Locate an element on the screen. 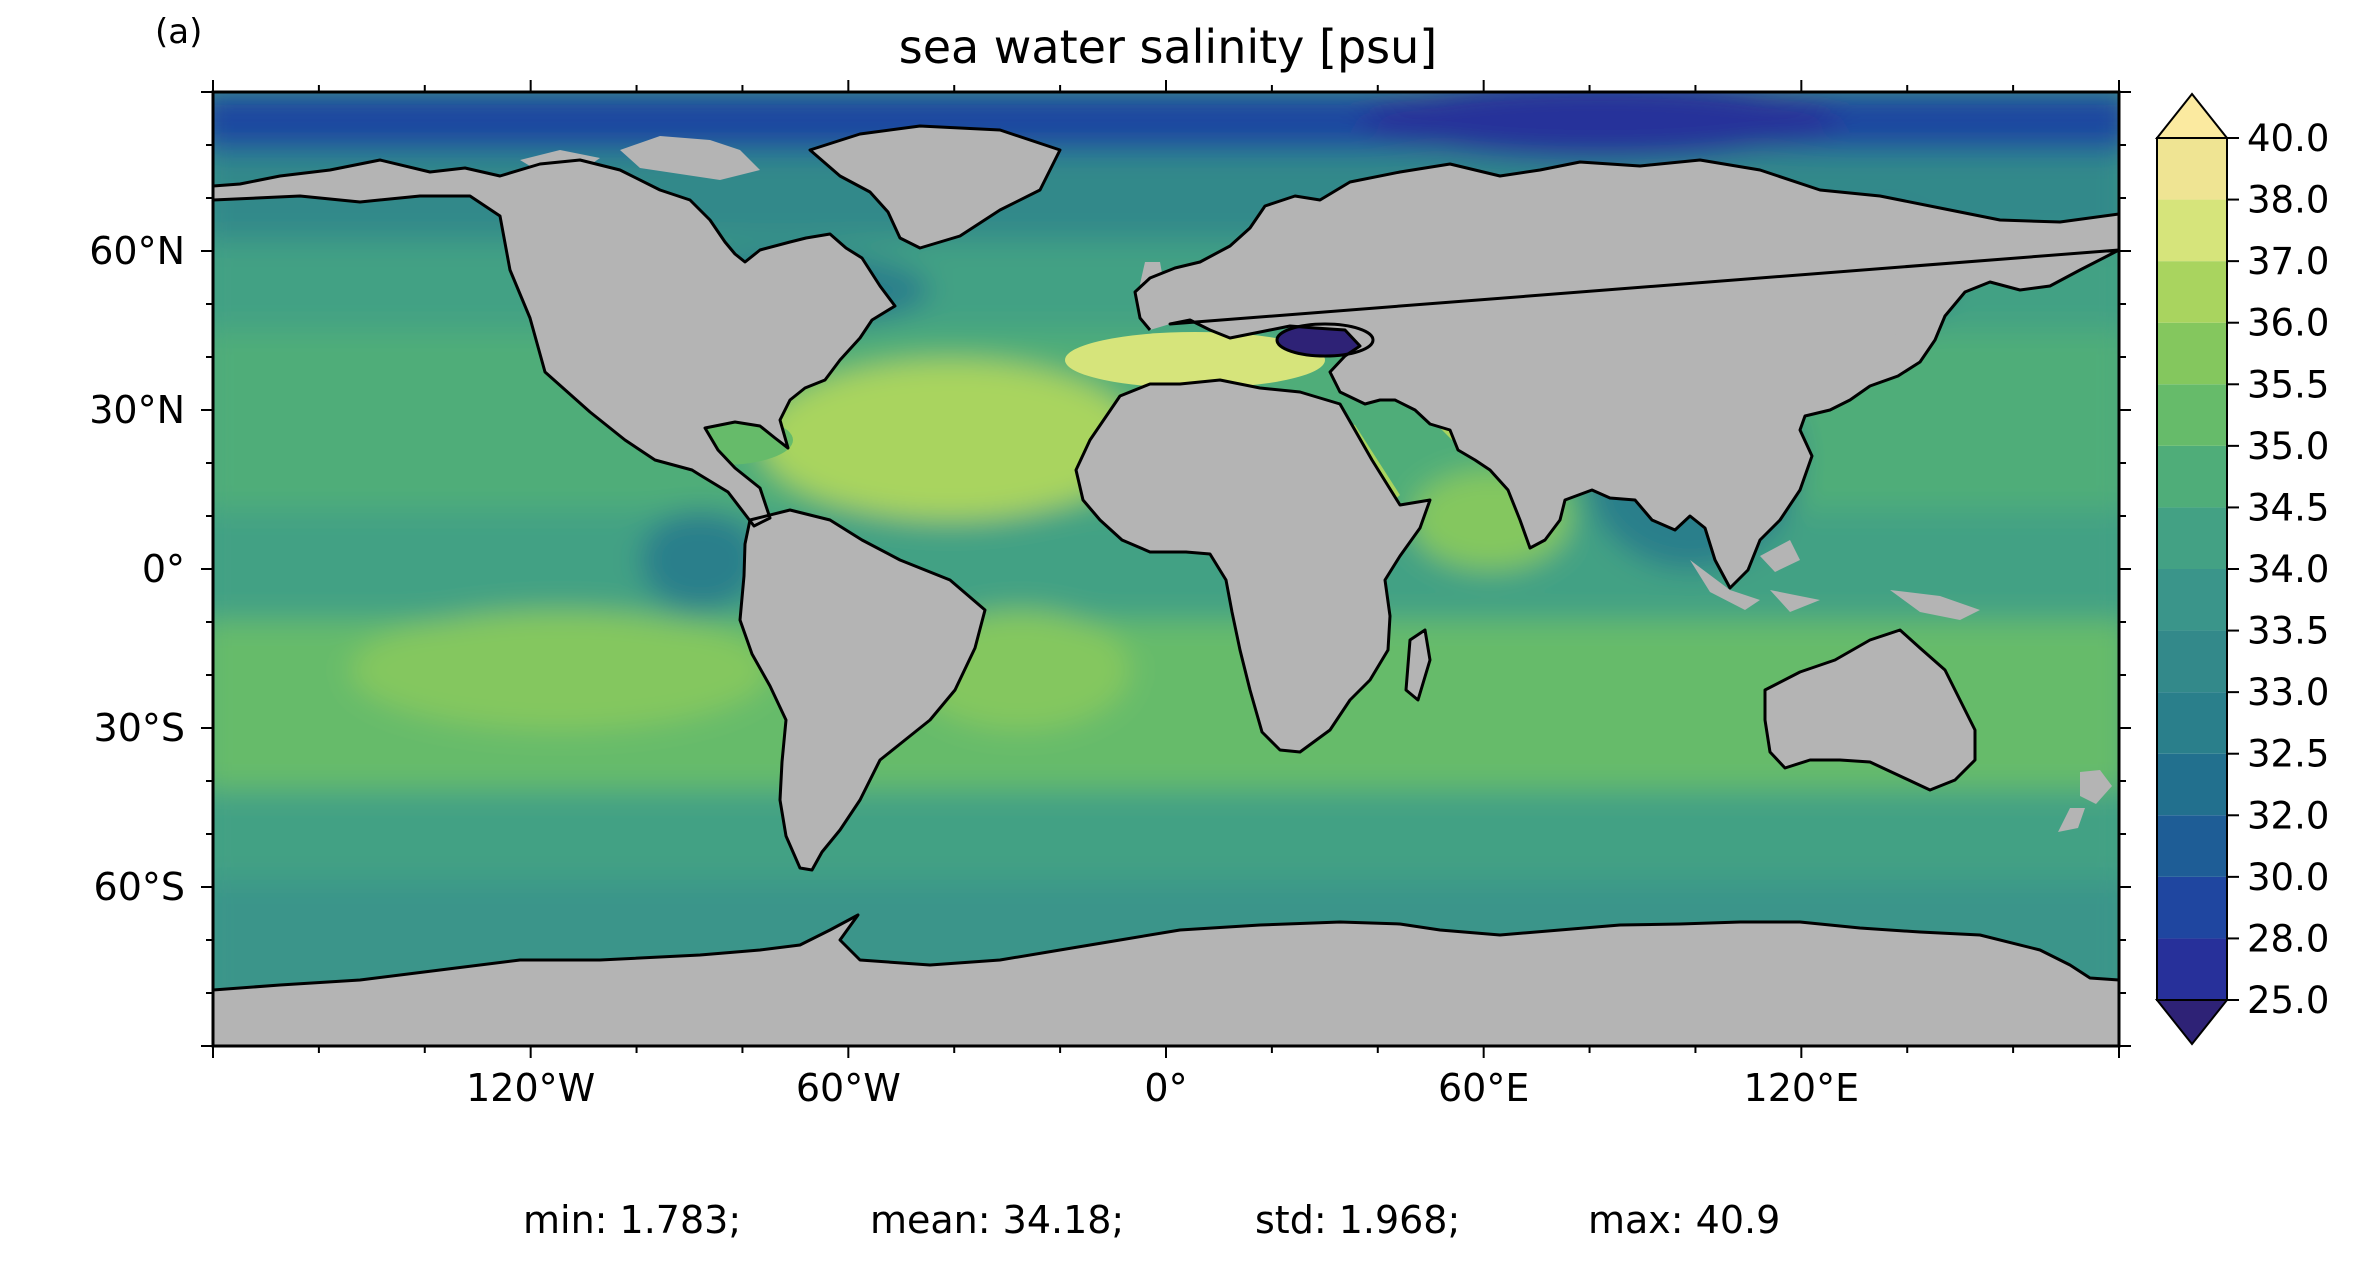 The image size is (2362, 1263). land-new-zealand is located at coordinates (2085, 801).